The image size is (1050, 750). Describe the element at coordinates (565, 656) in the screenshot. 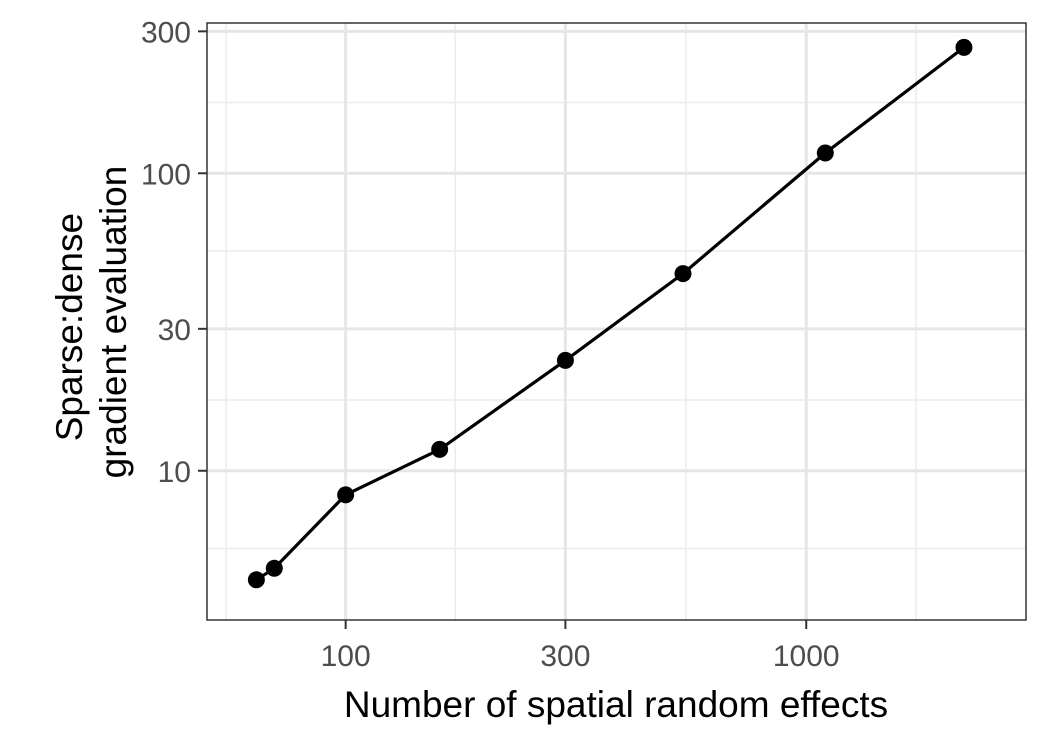

I see `x-tick-label: 300` at that location.